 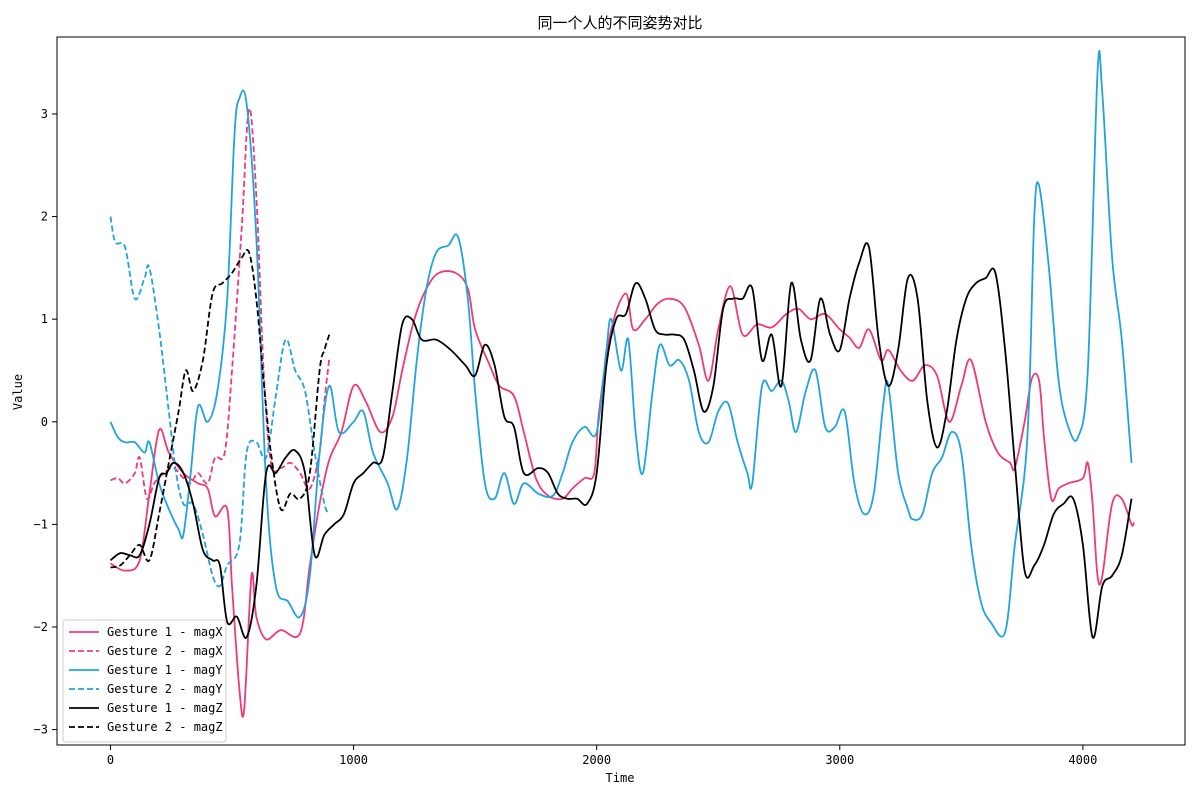 What do you see at coordinates (353, 760) in the screenshot?
I see `x-tick-label-1: 1000` at bounding box center [353, 760].